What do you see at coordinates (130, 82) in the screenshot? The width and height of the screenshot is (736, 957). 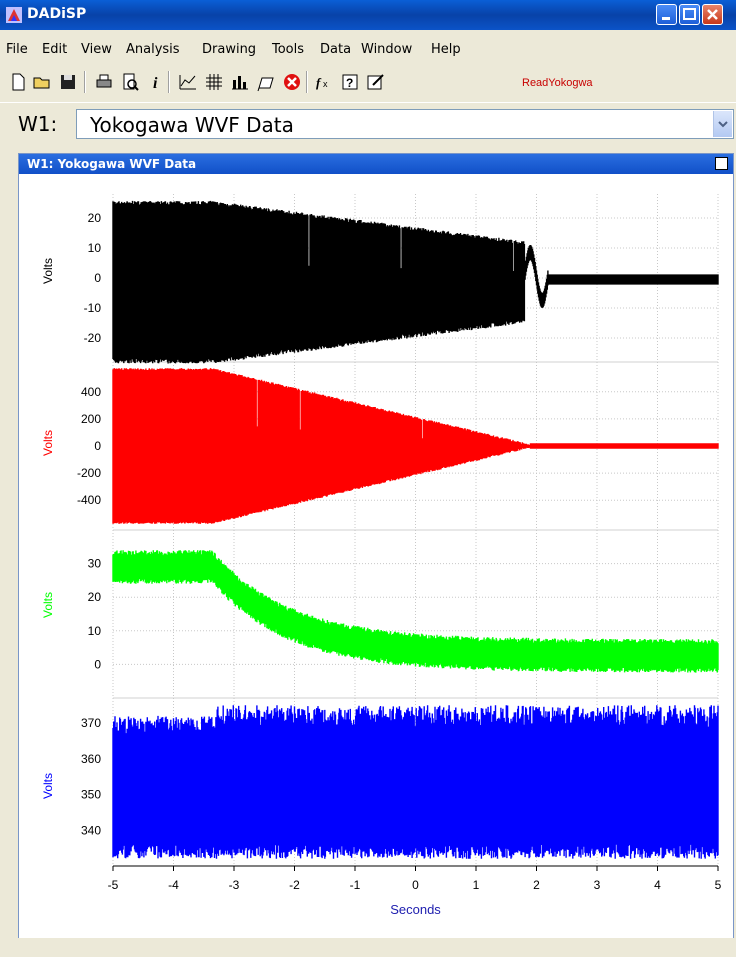 I see `print-preview-icon` at bounding box center [130, 82].